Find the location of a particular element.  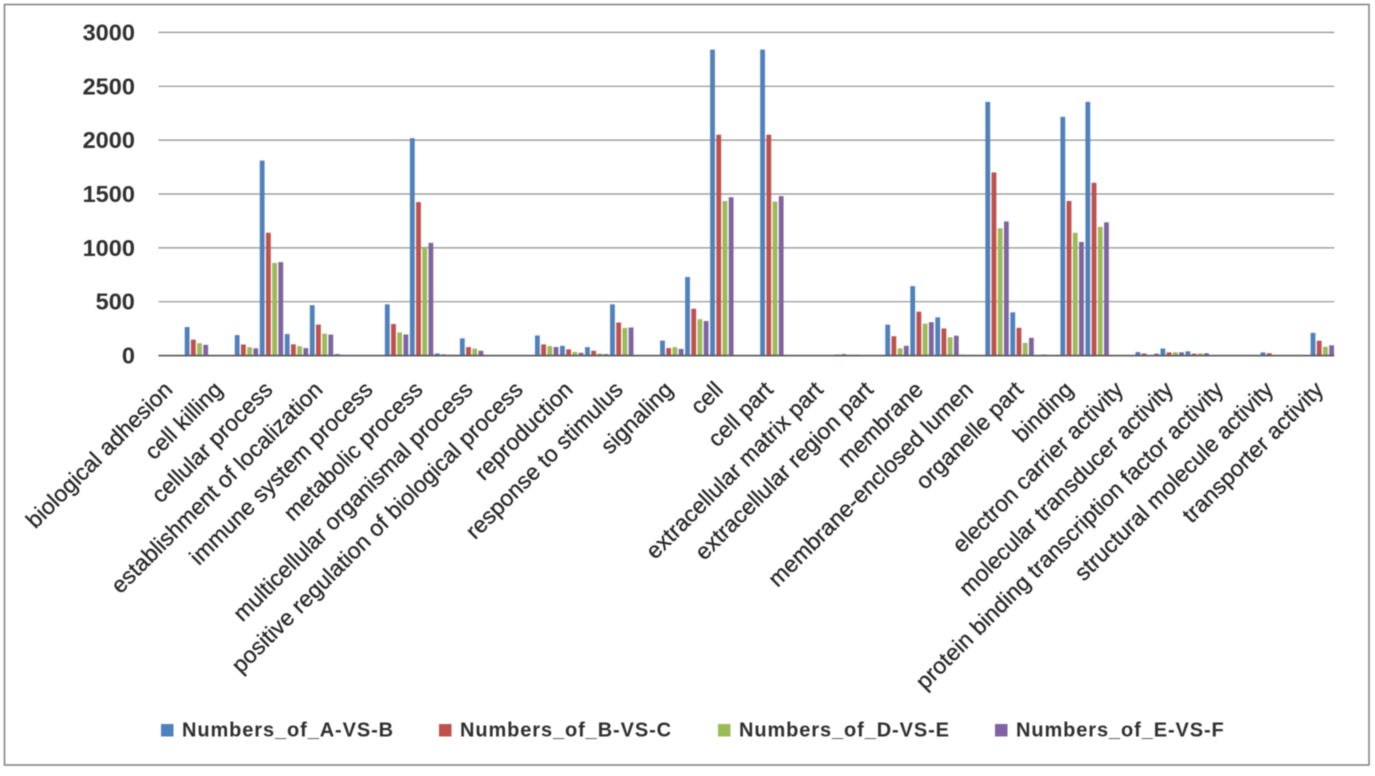

svg-text: 500 is located at coordinates (115, 302).